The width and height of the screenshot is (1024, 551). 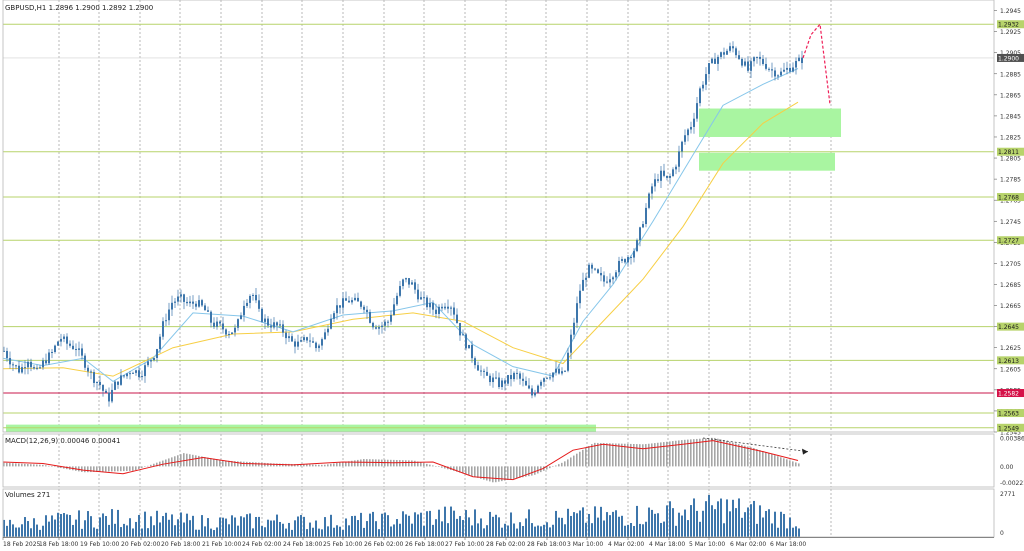 I want to click on time-label: 18 Feb 2025, so click(x=22, y=544).